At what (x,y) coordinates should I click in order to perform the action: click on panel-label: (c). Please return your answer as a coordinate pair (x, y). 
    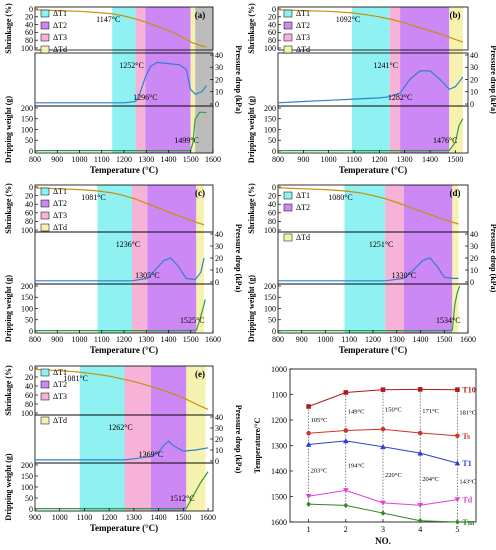
    Looking at the image, I should click on (200, 193).